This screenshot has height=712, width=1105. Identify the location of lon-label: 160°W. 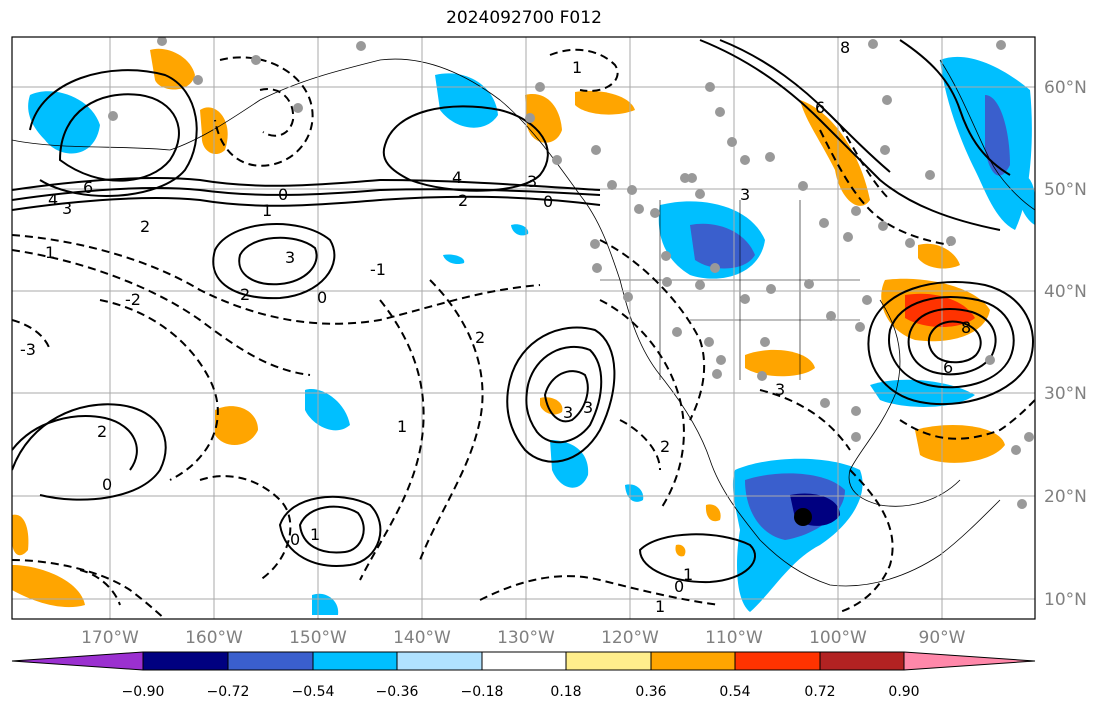
(214, 638).